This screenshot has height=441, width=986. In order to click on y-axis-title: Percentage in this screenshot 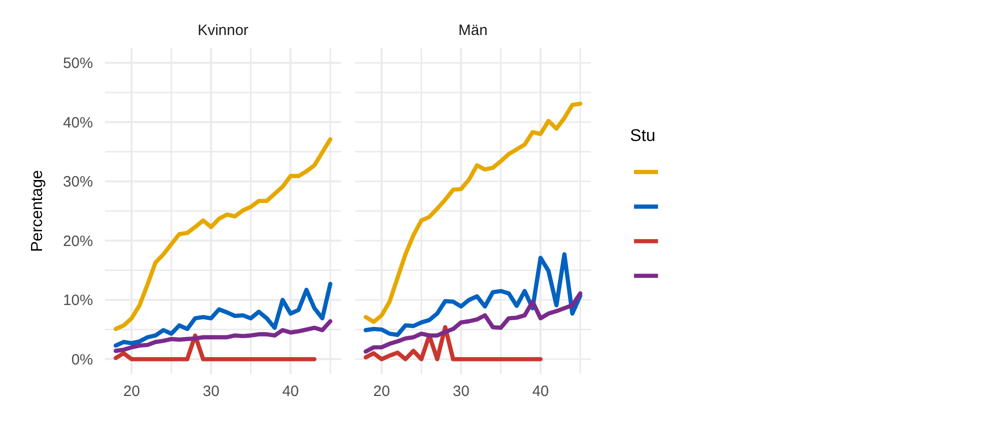, I will do `click(37, 211)`.